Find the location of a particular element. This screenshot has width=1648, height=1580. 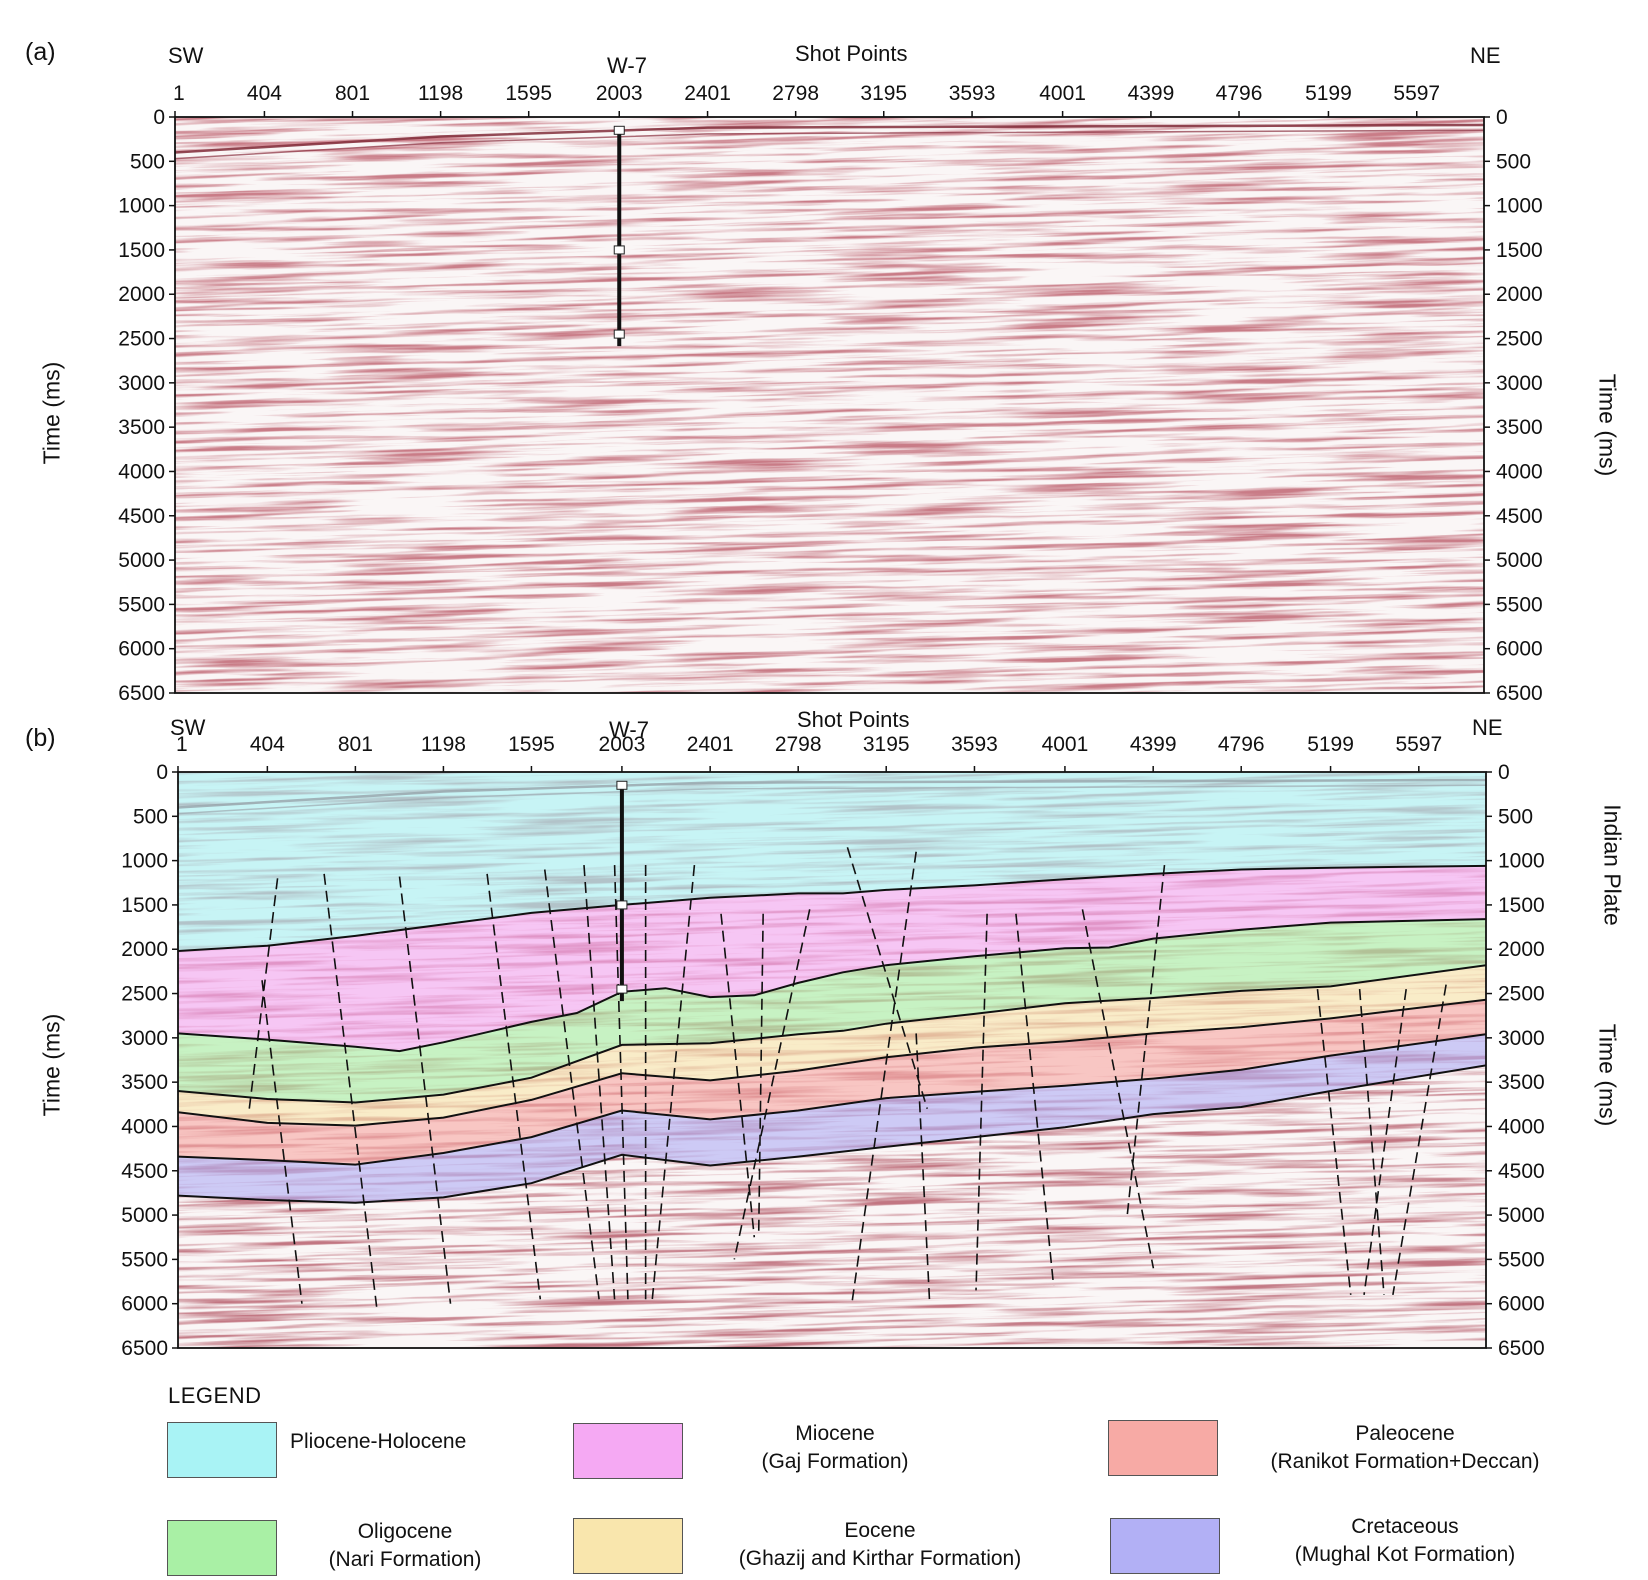

panel-b-shot-label-11: 4399 is located at coordinates (1153, 744).